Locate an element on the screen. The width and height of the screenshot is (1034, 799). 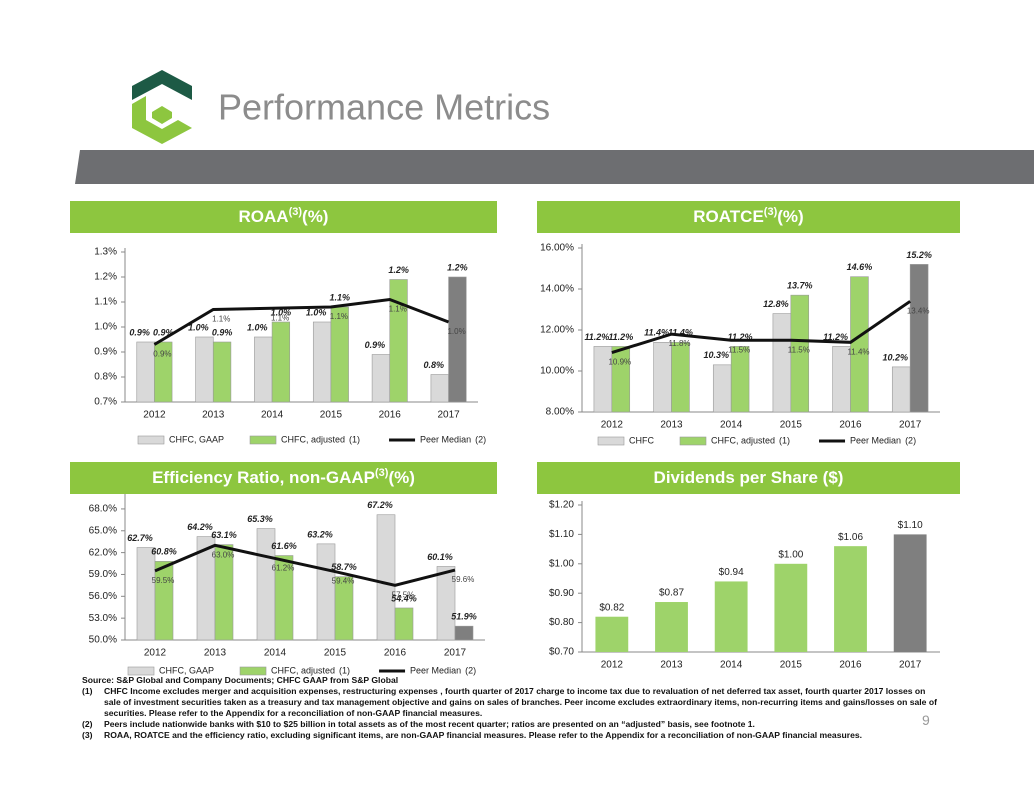
y-tick-label: 1.1% is located at coordinates (105, 302).